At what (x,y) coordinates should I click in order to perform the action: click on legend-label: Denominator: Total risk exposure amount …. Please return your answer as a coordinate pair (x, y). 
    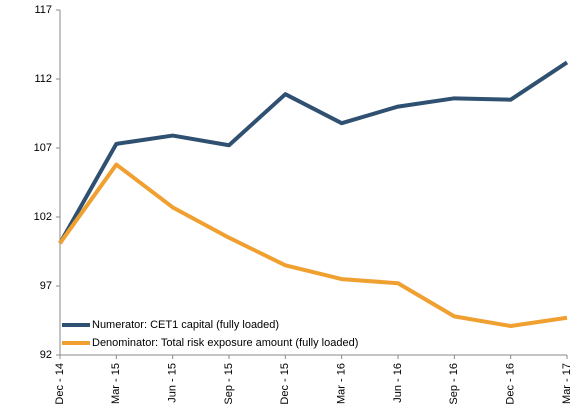
    Looking at the image, I should click on (225, 343).